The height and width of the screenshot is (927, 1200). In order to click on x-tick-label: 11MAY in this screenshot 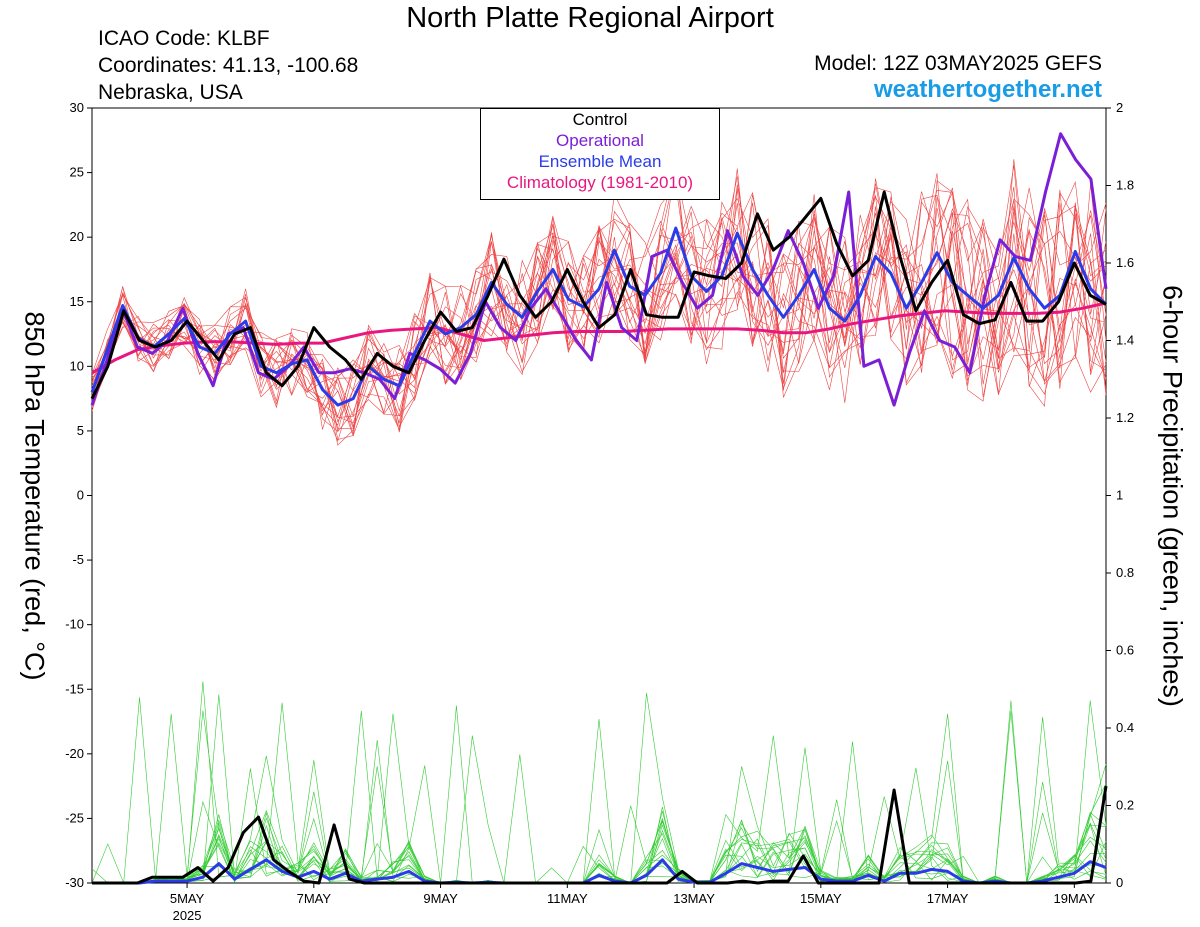, I will do `click(567, 898)`.